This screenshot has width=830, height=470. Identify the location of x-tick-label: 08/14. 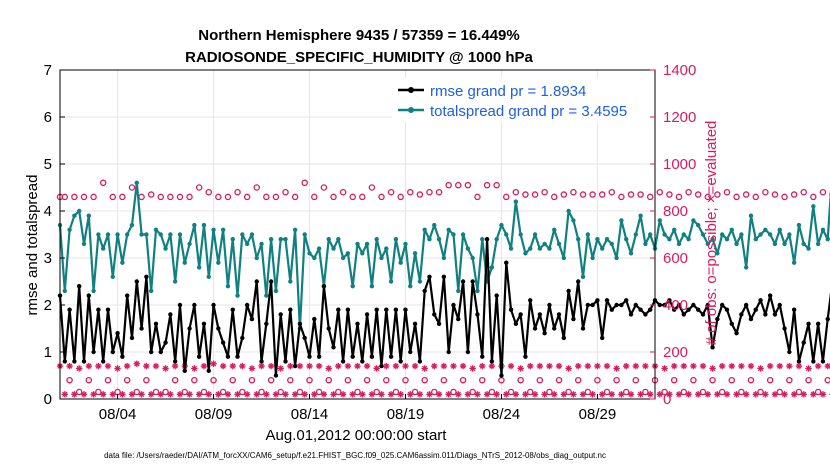
(310, 414).